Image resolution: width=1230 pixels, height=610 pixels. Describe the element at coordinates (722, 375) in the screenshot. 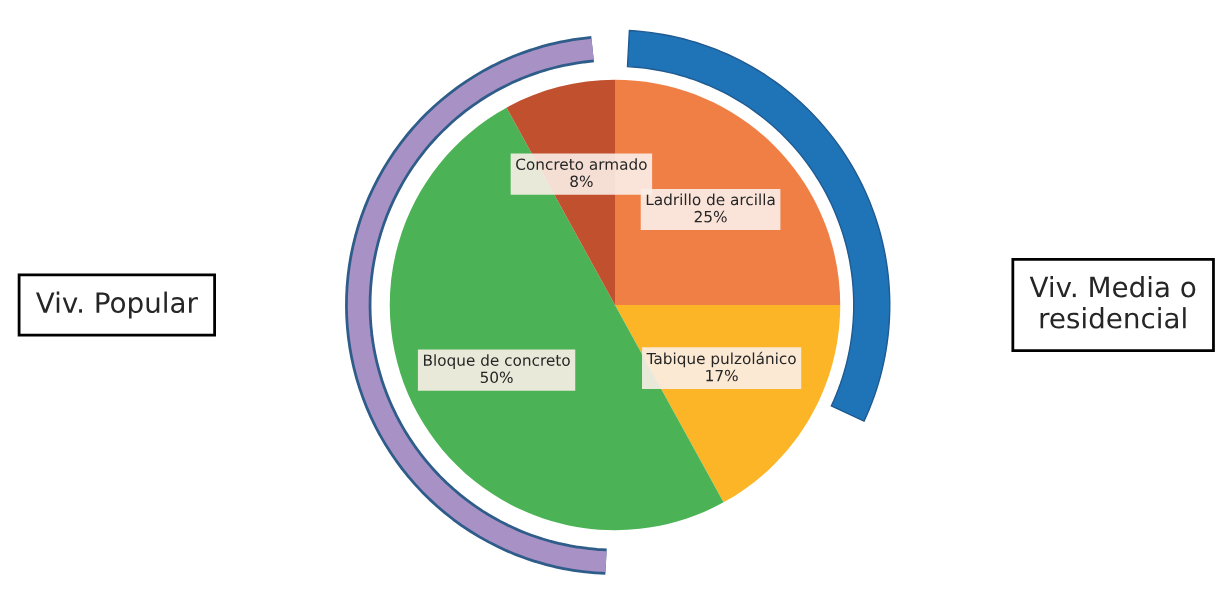

I see `data-label: 17%` at that location.